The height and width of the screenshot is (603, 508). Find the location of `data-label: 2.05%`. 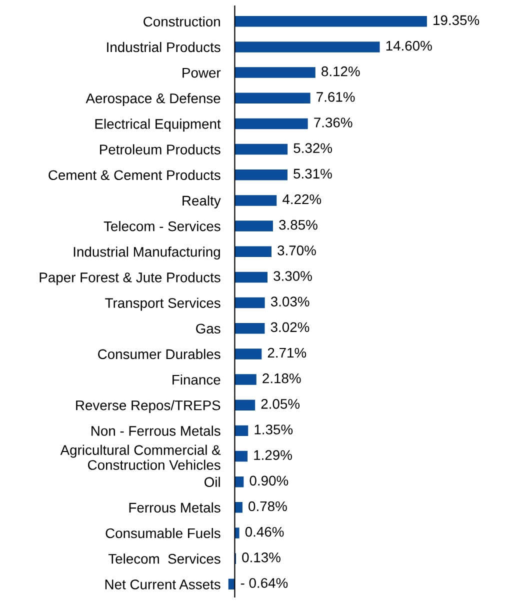

data-label: 2.05% is located at coordinates (280, 404).